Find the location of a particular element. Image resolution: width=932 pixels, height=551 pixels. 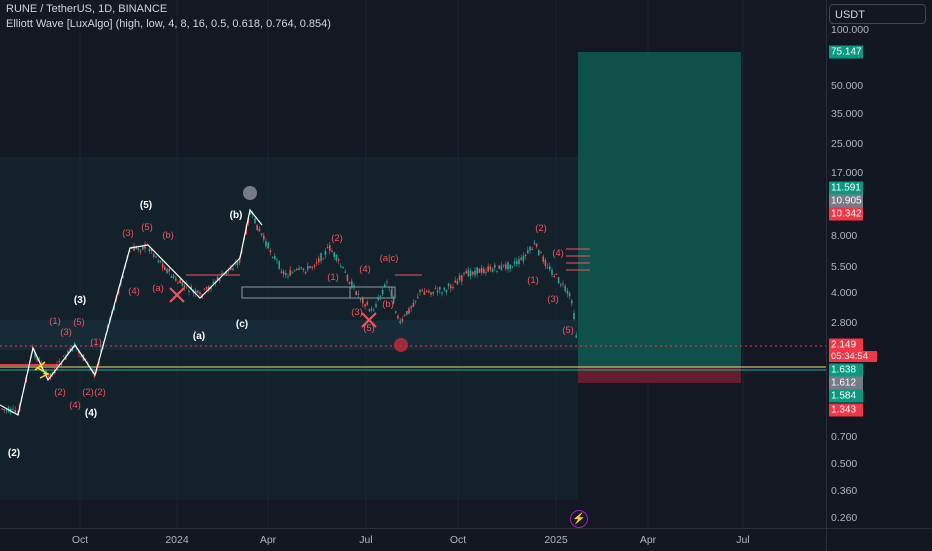

currency-selector-button: USDT is located at coordinates (877, 14).